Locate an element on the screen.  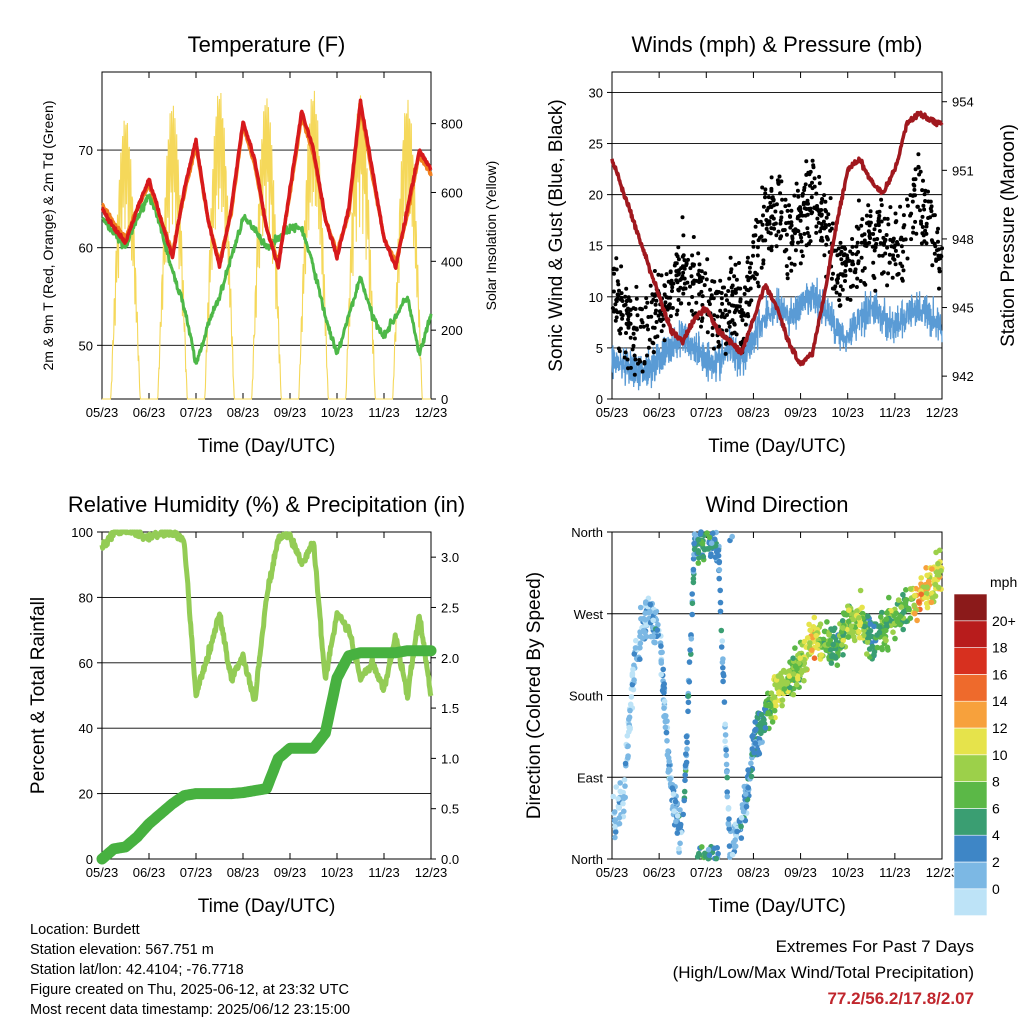
humidity-xtick-label: 06/23 is located at coordinates (149, 872).